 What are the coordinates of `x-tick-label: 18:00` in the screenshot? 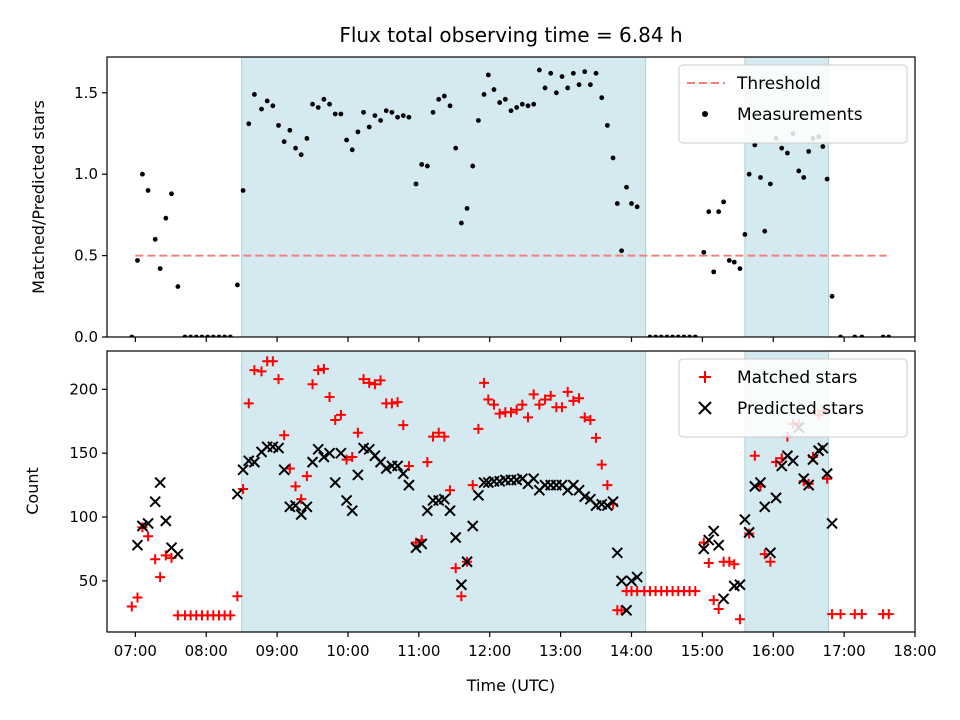 It's located at (914, 651).